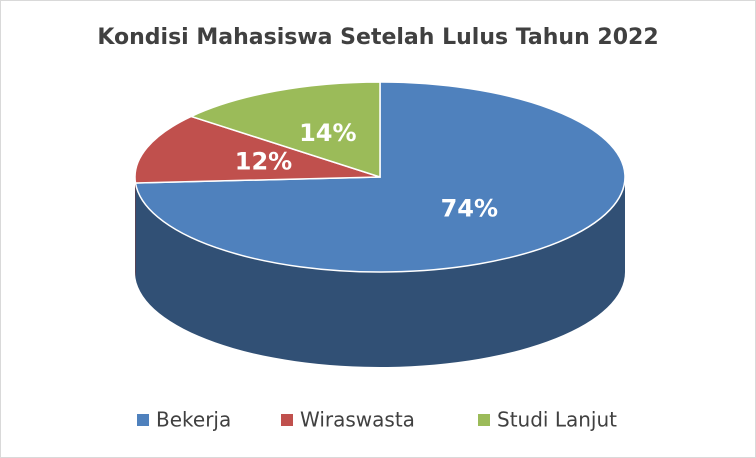 This screenshot has width=756, height=458. What do you see at coordinates (193, 420) in the screenshot?
I see `legend-label: Bekerja` at bounding box center [193, 420].